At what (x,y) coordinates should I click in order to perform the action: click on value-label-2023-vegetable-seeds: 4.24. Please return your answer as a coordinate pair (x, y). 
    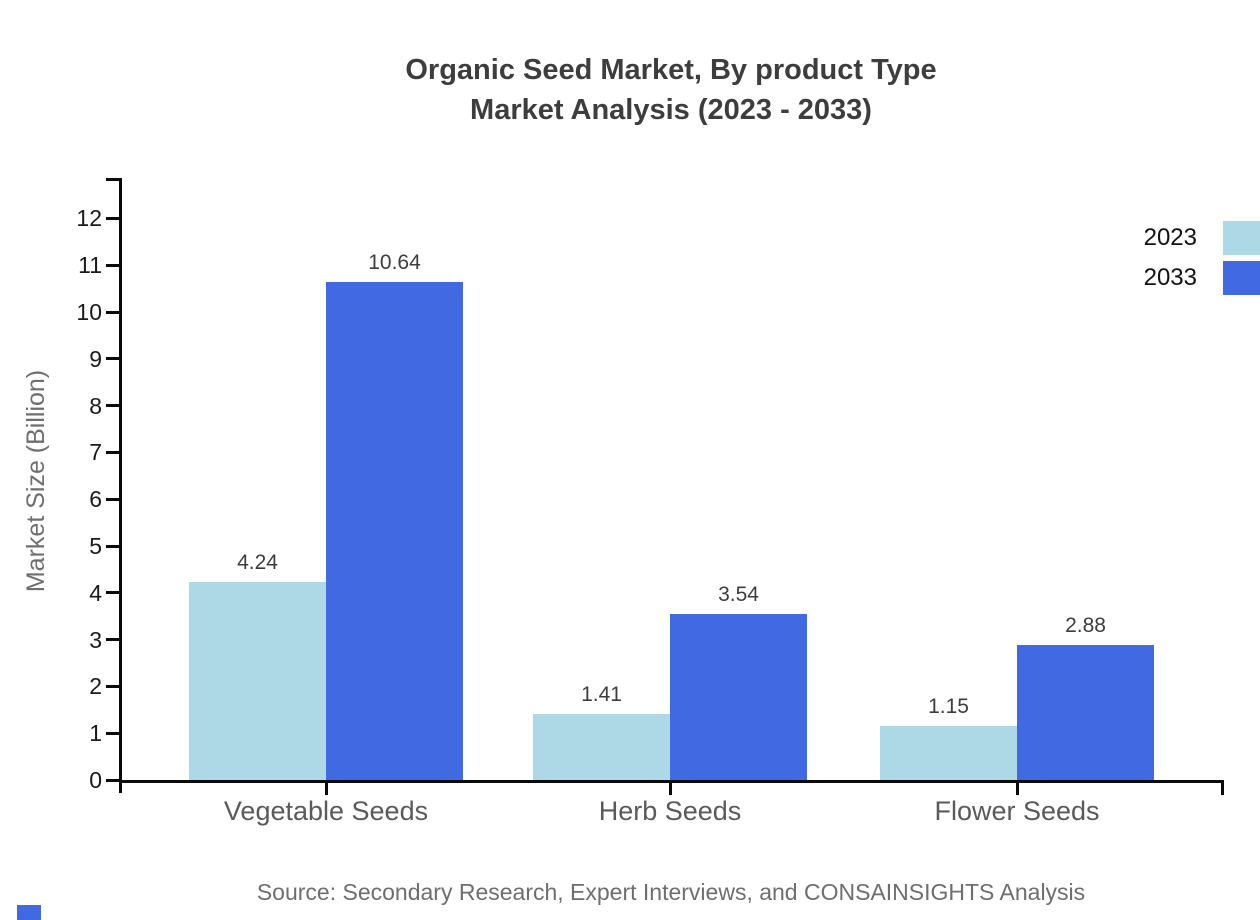
    Looking at the image, I should click on (257, 562).